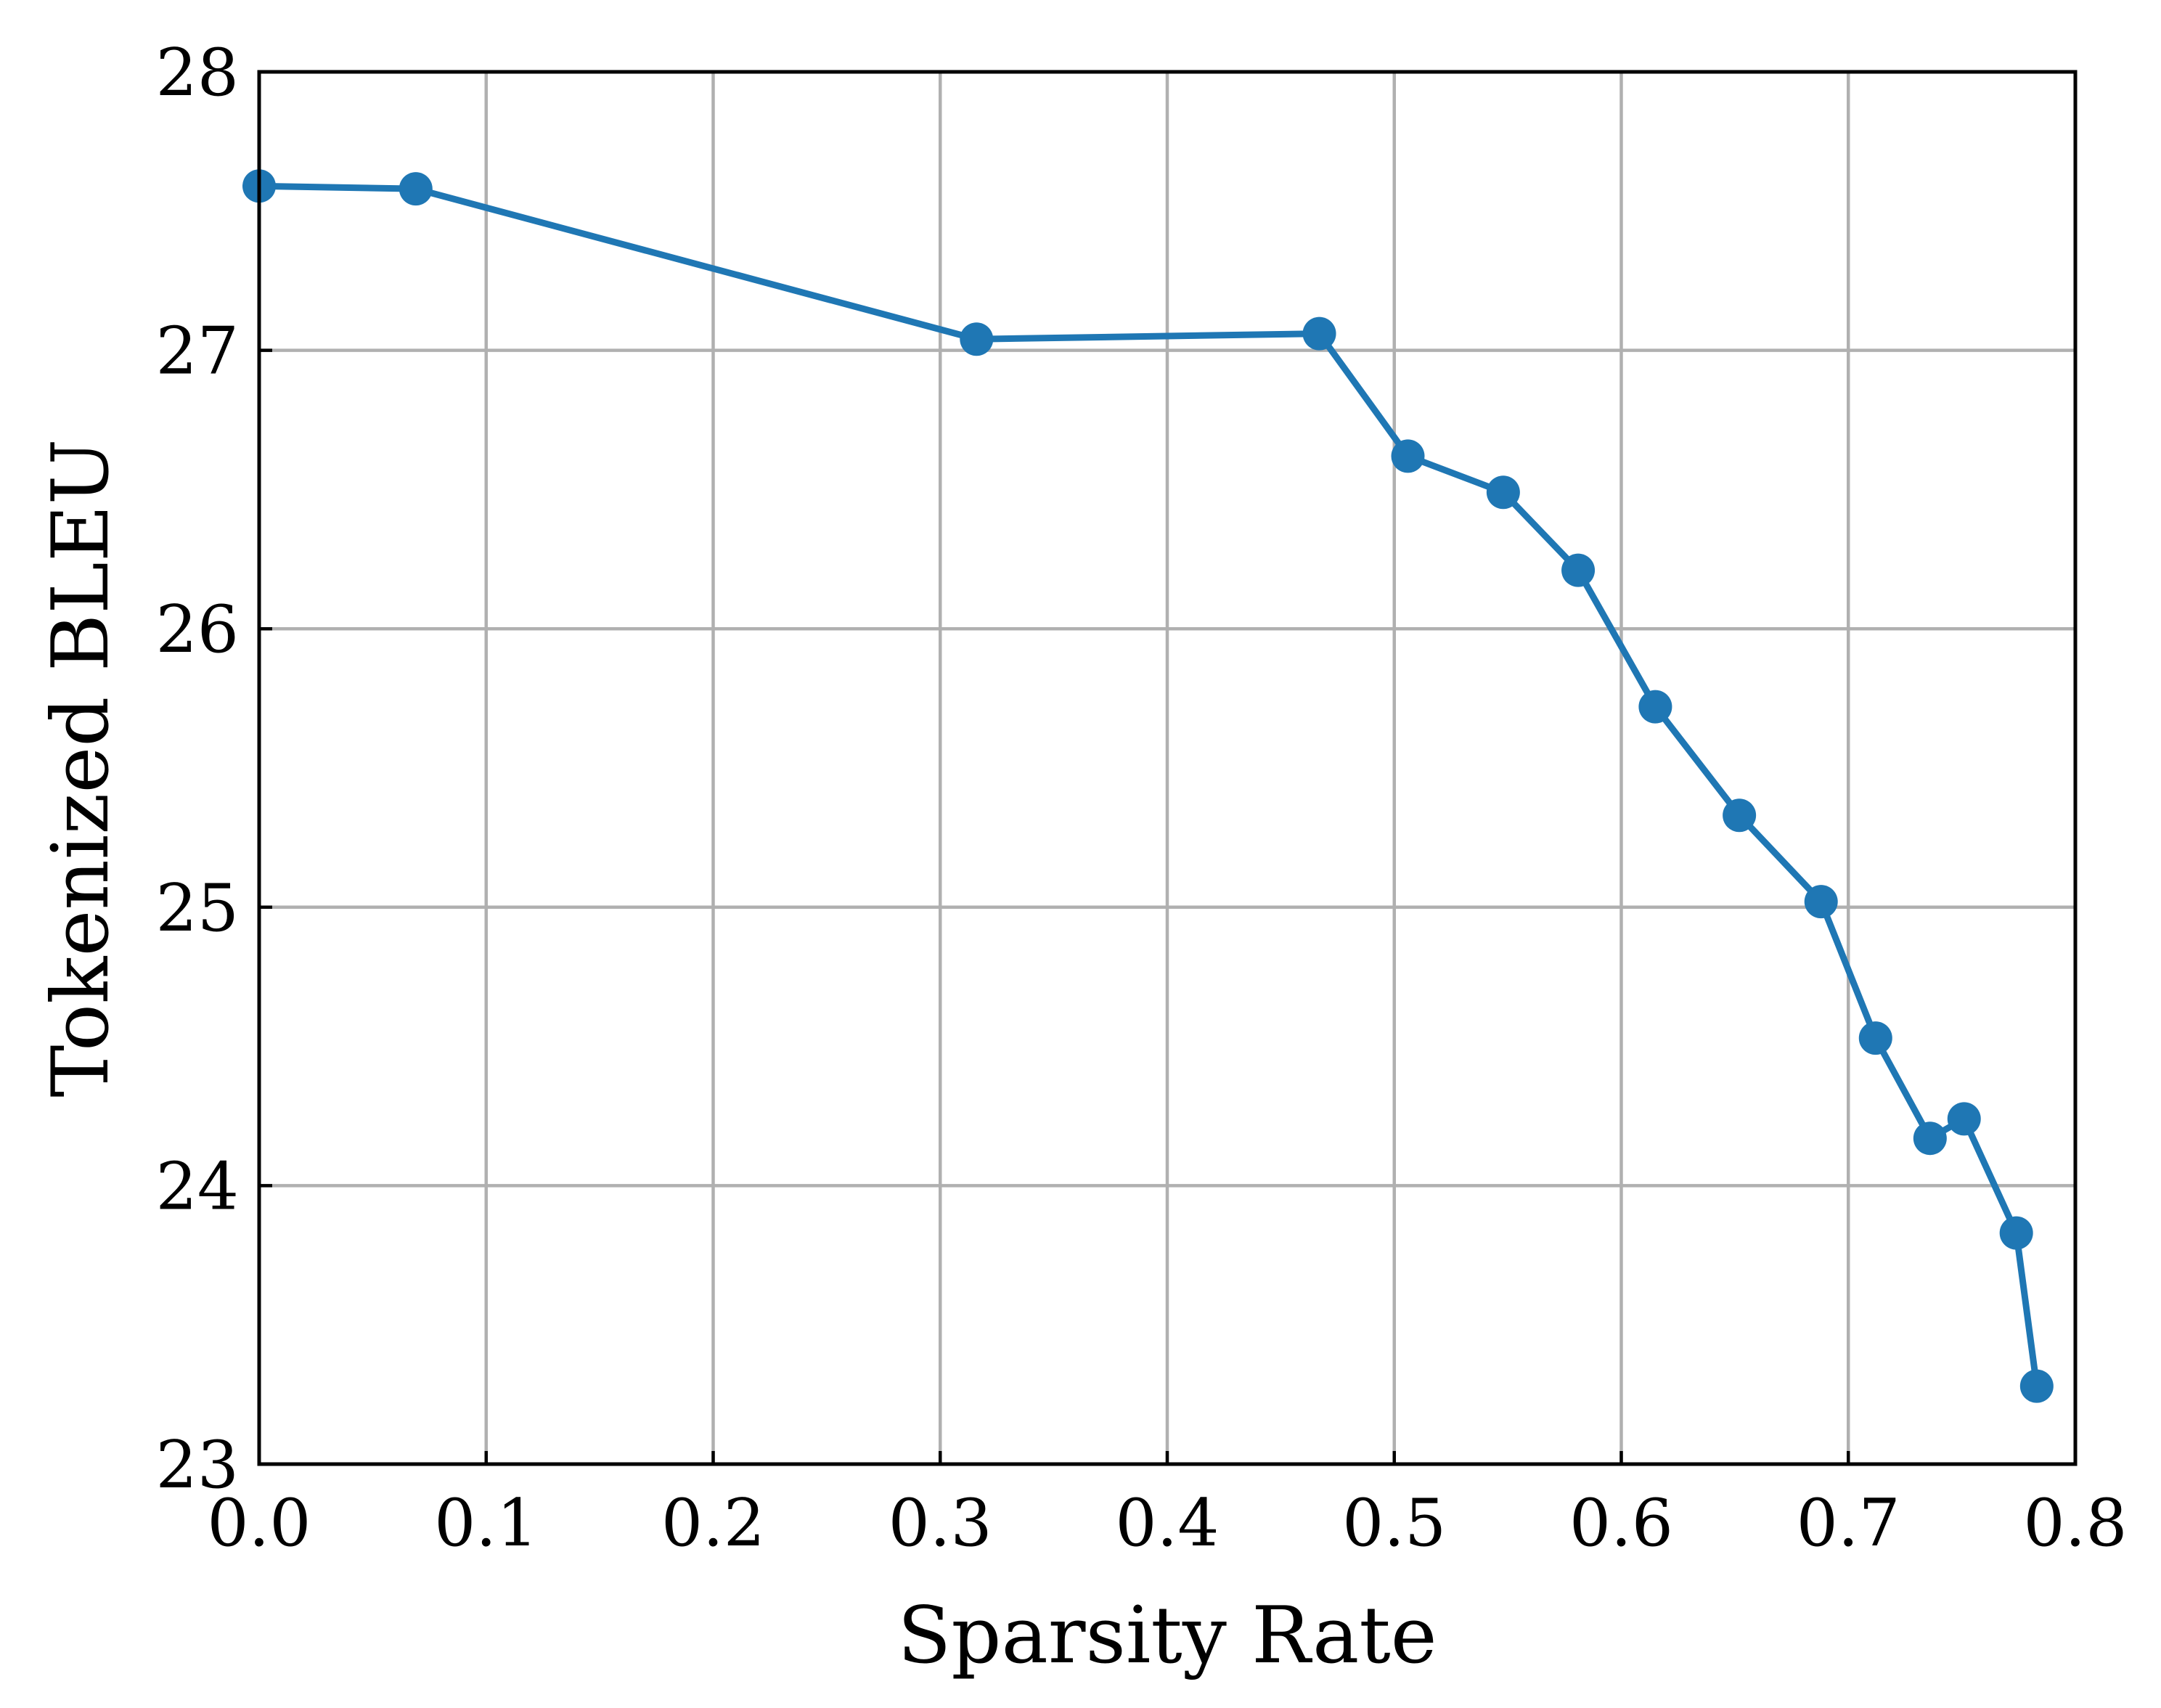 The image size is (2161, 1708). Describe the element at coordinates (940, 1523) in the screenshot. I see `x-tick-label: 0.3` at that location.